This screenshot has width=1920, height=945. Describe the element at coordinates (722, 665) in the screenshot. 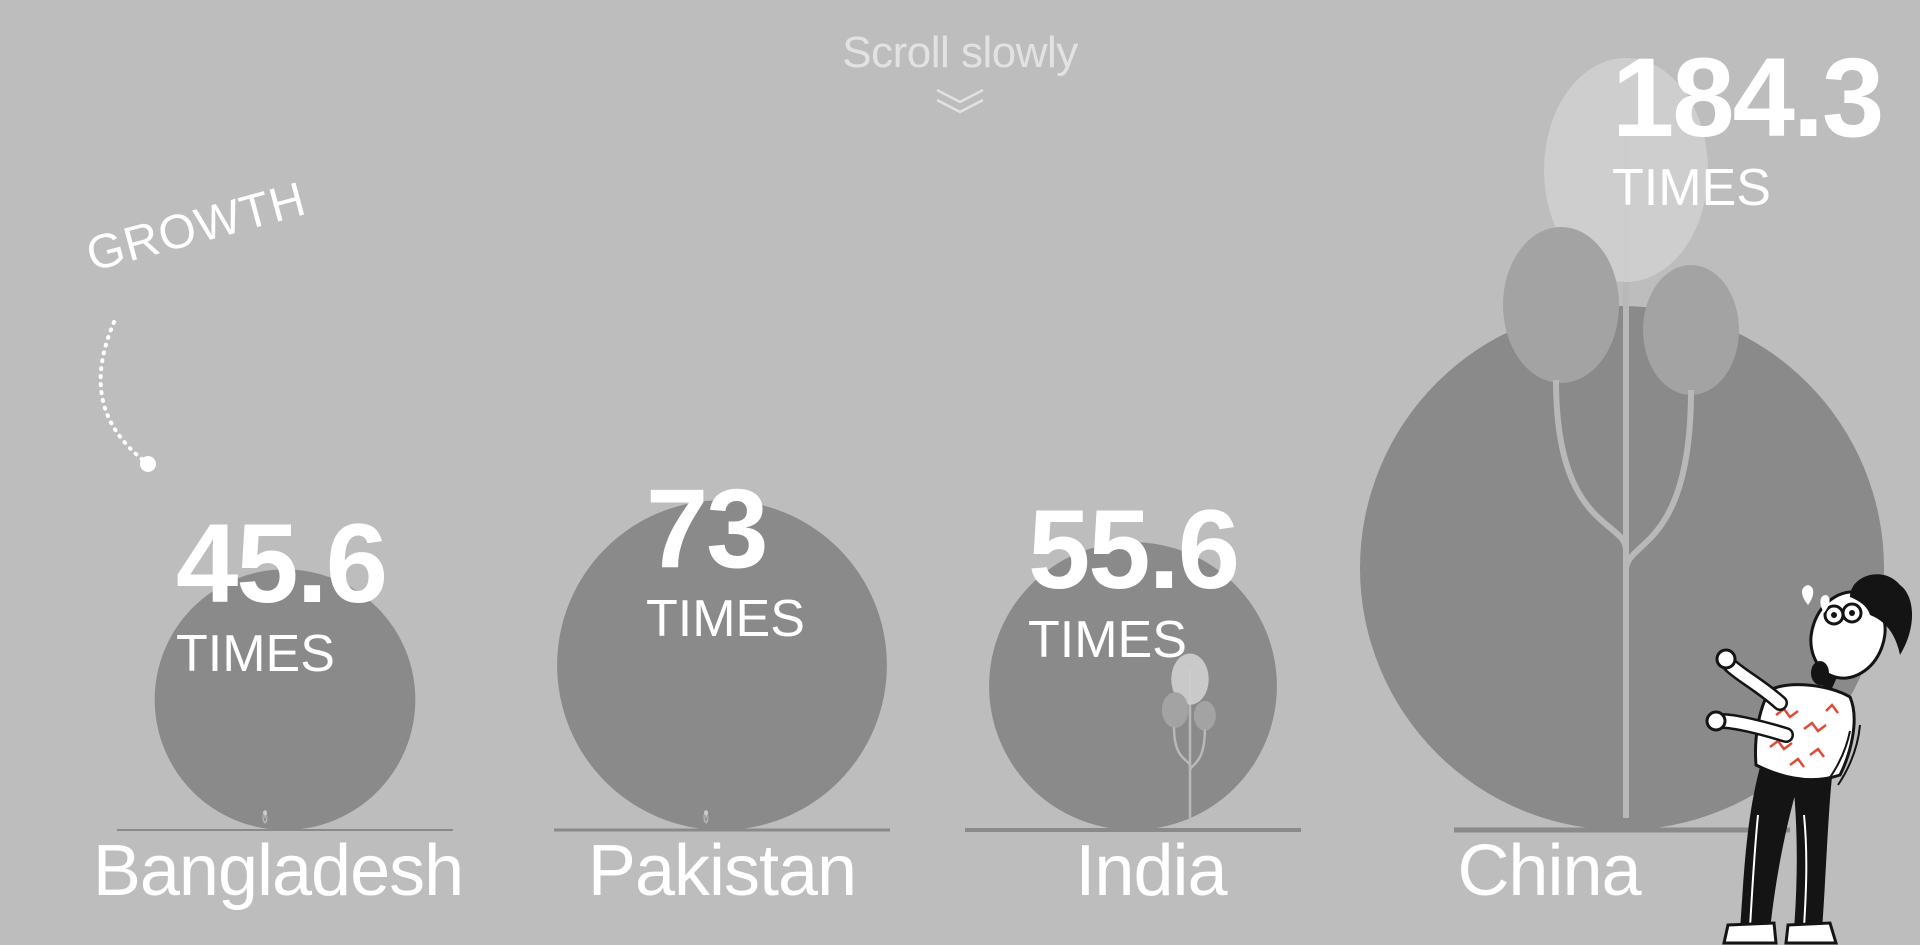

I see `bubble-pakistan` at that location.